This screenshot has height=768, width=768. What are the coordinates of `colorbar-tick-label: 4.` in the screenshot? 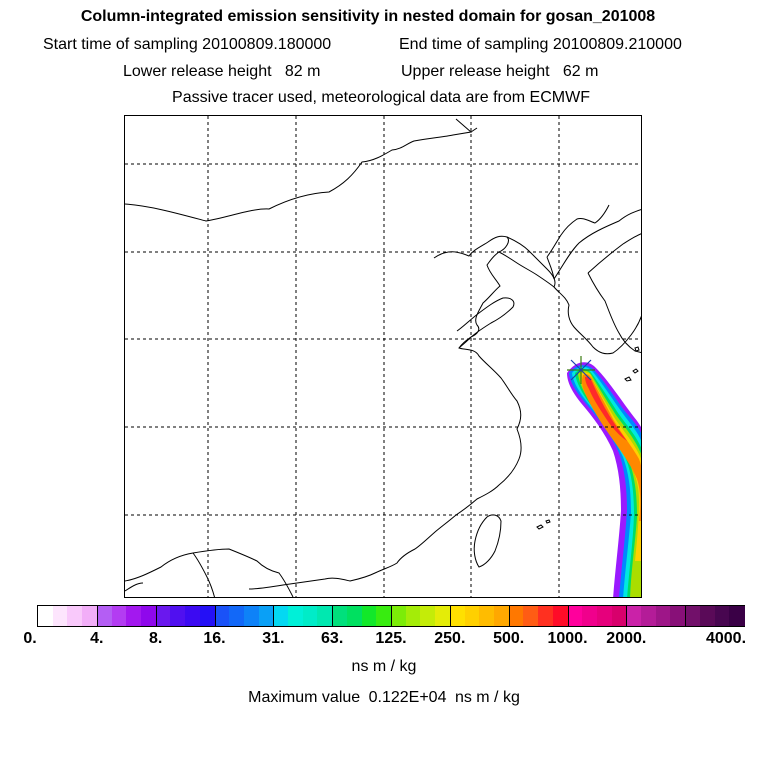 It's located at (97, 638).